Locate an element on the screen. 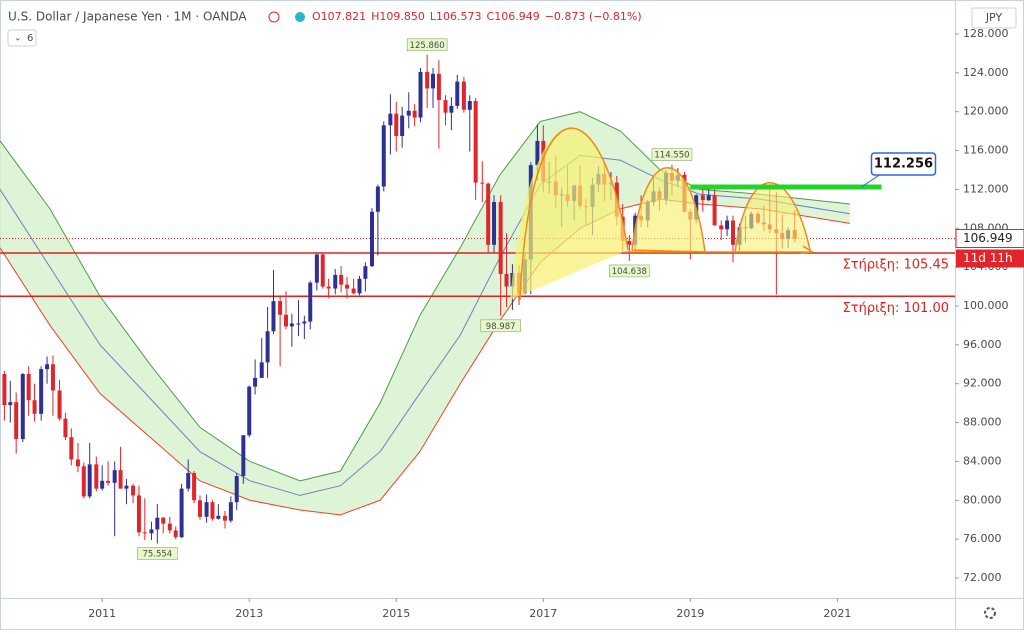 This screenshot has width=1024, height=634. indicator-count: 6 is located at coordinates (30, 38).